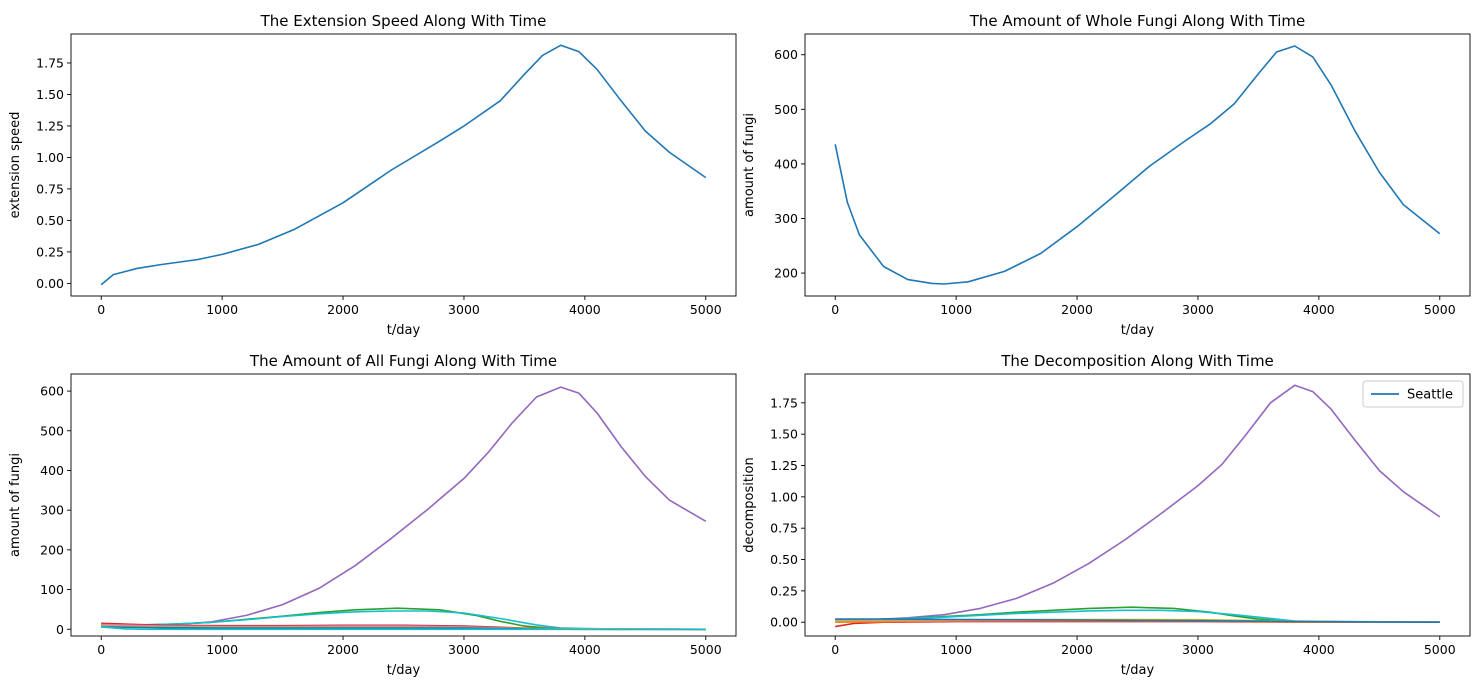 The height and width of the screenshot is (692, 1484). Describe the element at coordinates (403, 21) in the screenshot. I see `chart-title: The Extension Speed Along With Time` at that location.